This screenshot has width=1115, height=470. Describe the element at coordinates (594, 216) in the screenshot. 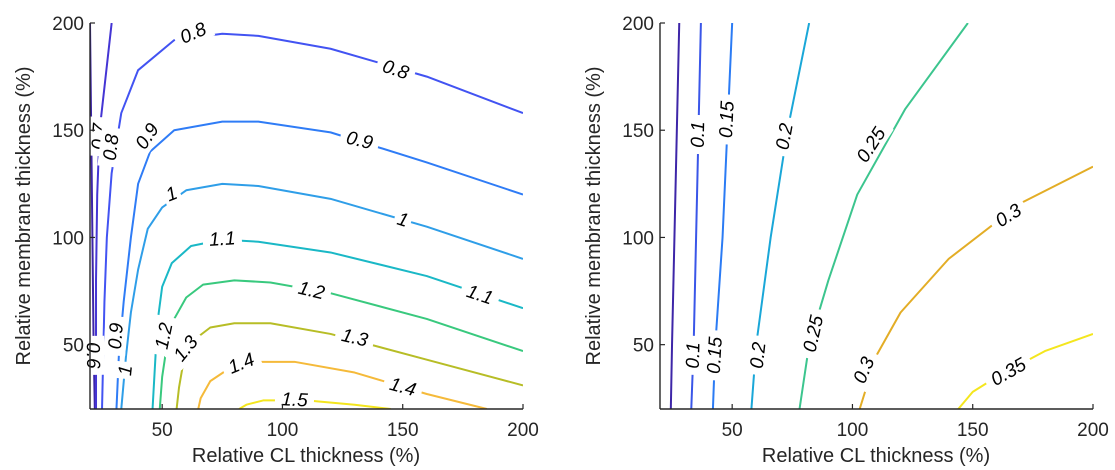

I see `right-y-axis-label: Relative membrane thickness (%)` at that location.